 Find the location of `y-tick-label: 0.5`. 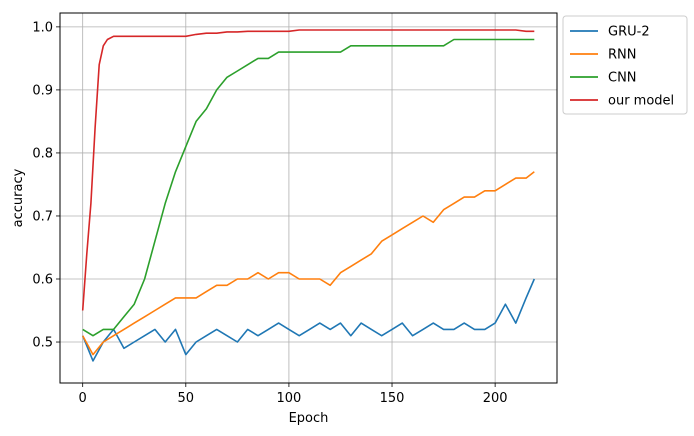

y-tick-label: 0.5 is located at coordinates (42, 343).